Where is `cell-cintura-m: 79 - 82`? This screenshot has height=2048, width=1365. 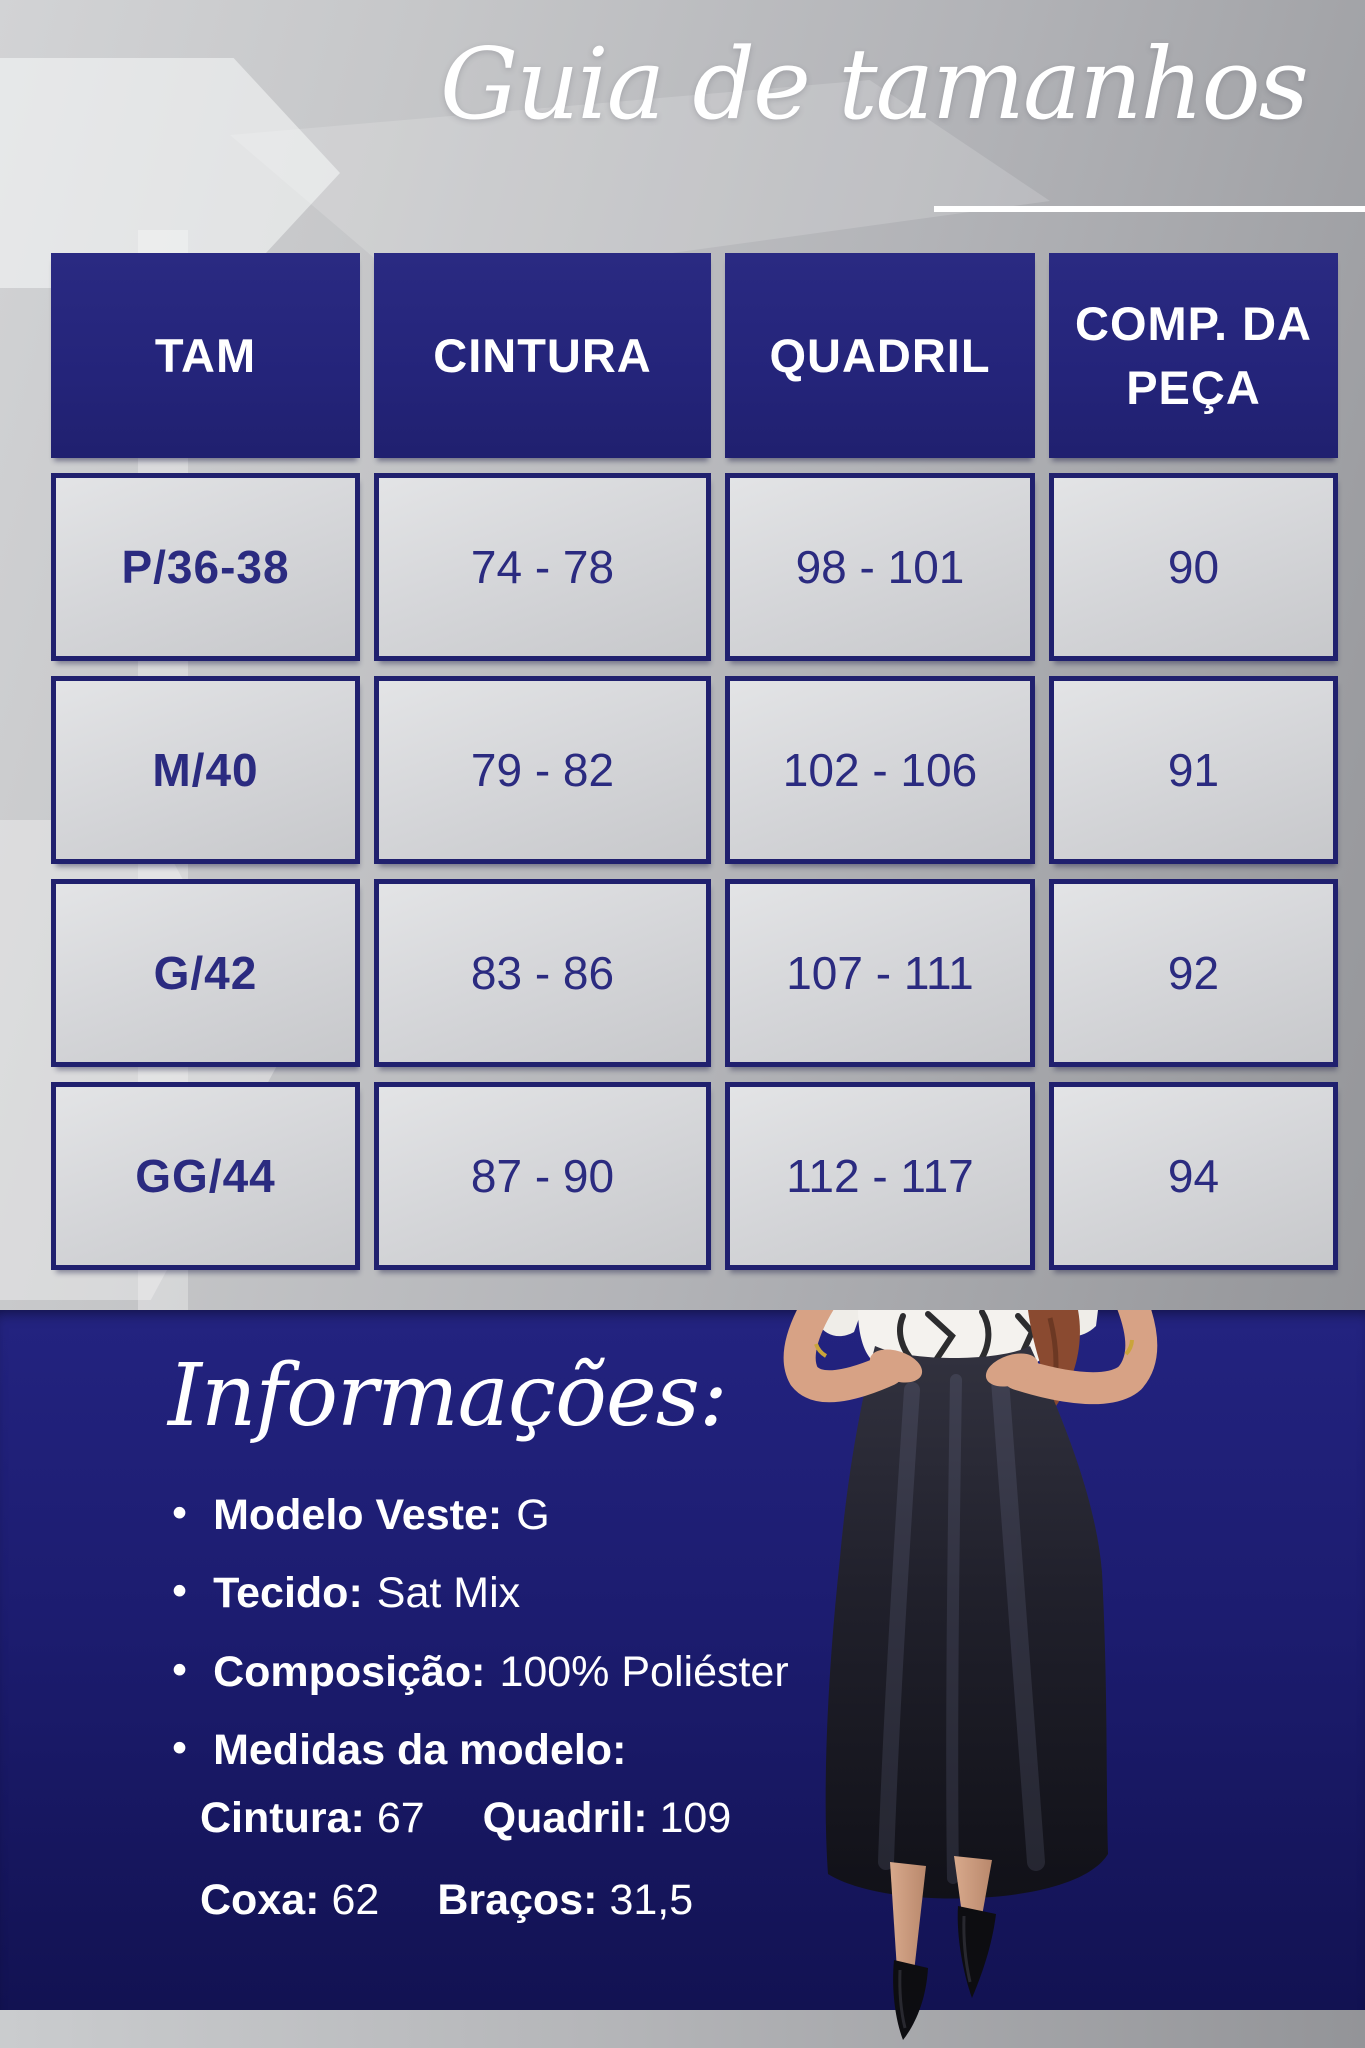
cell-cintura-m: 79 - 82 is located at coordinates (542, 770).